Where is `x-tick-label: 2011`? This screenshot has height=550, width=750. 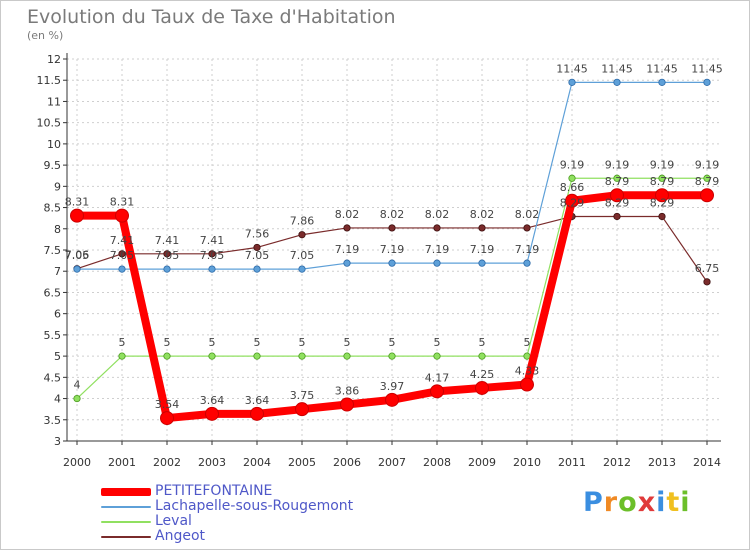 x-tick-label: 2011 is located at coordinates (572, 462).